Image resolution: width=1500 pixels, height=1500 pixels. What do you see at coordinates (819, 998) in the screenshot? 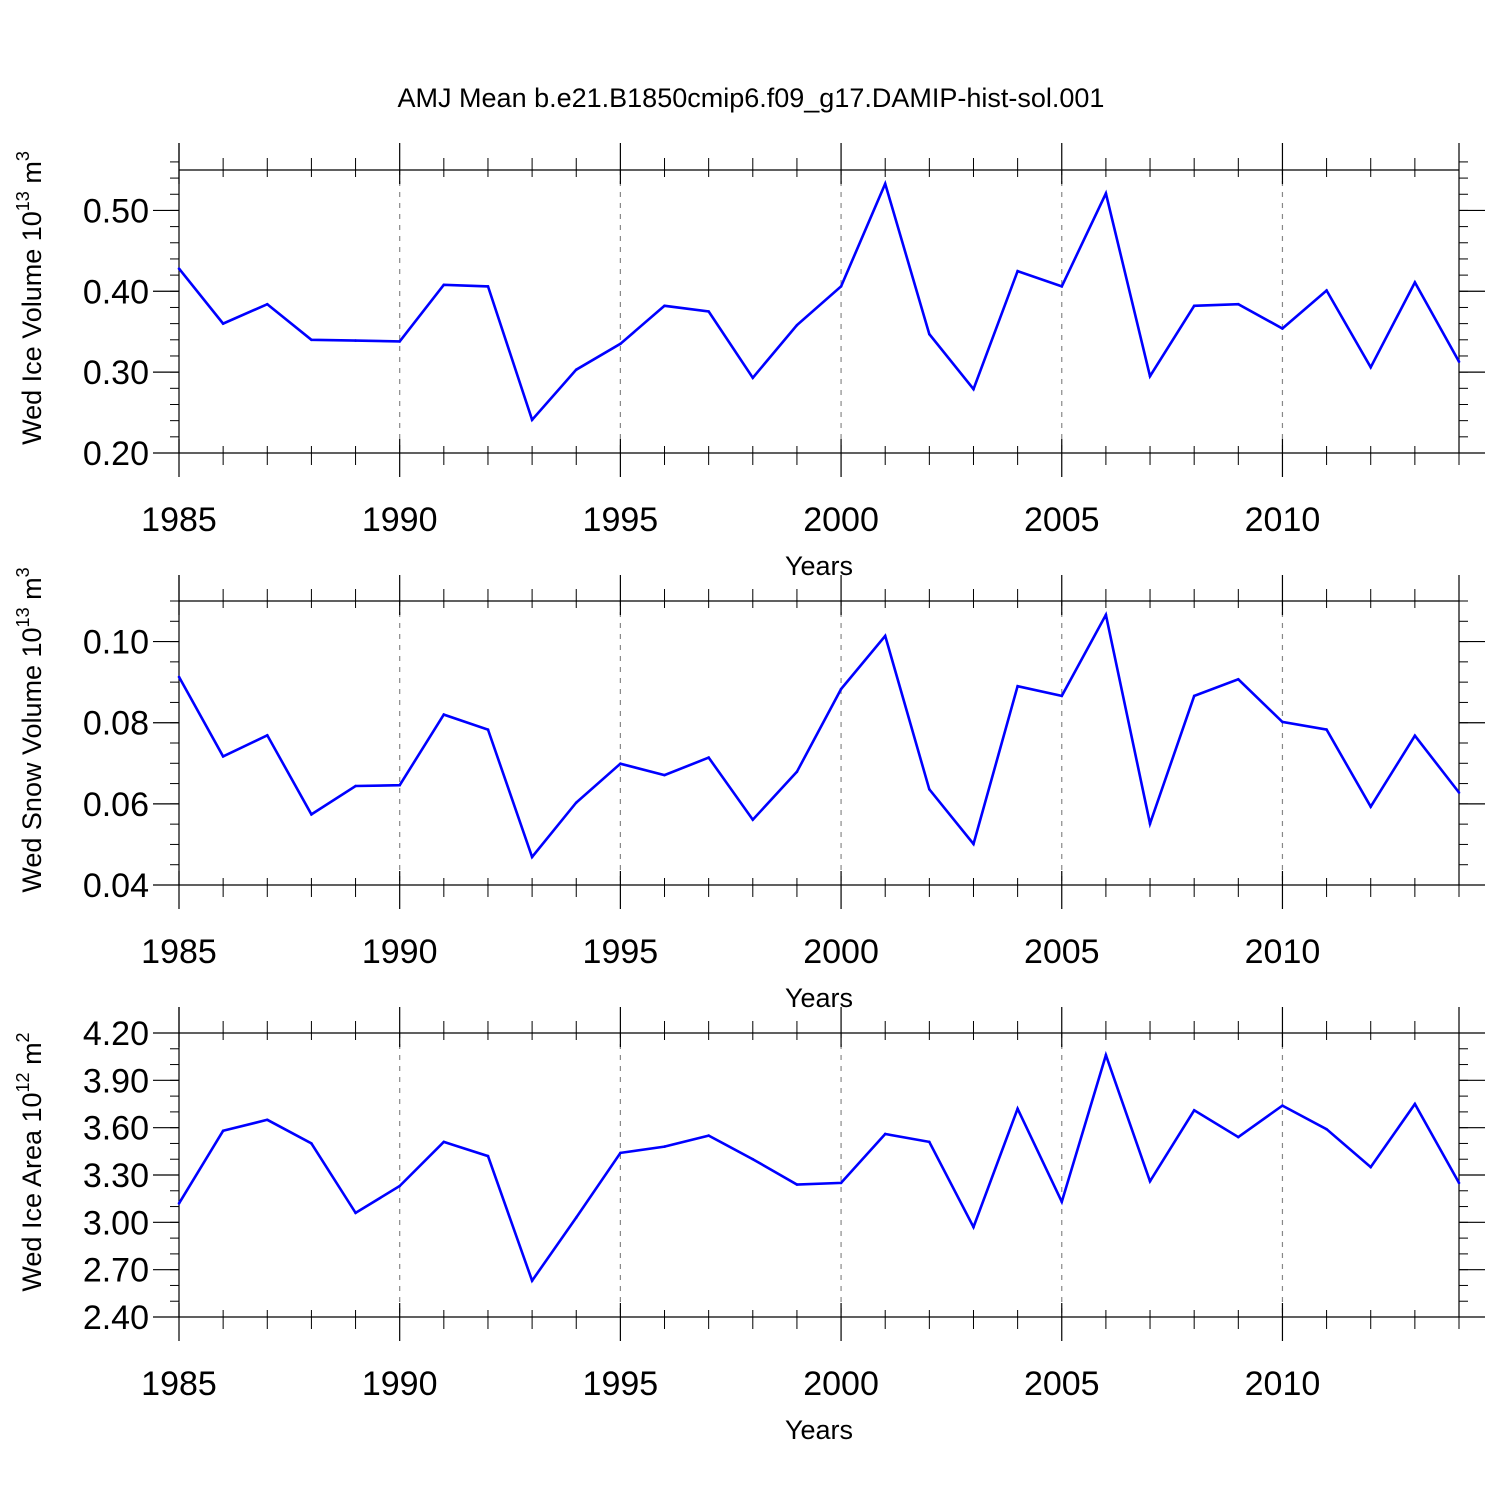
I see `chart1-x-axis-title: Years` at bounding box center [819, 998].